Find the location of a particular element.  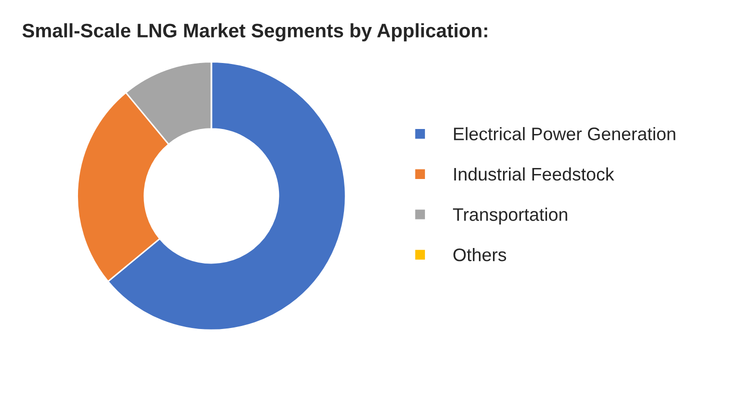

legend-label: Transportation is located at coordinates (510, 216).